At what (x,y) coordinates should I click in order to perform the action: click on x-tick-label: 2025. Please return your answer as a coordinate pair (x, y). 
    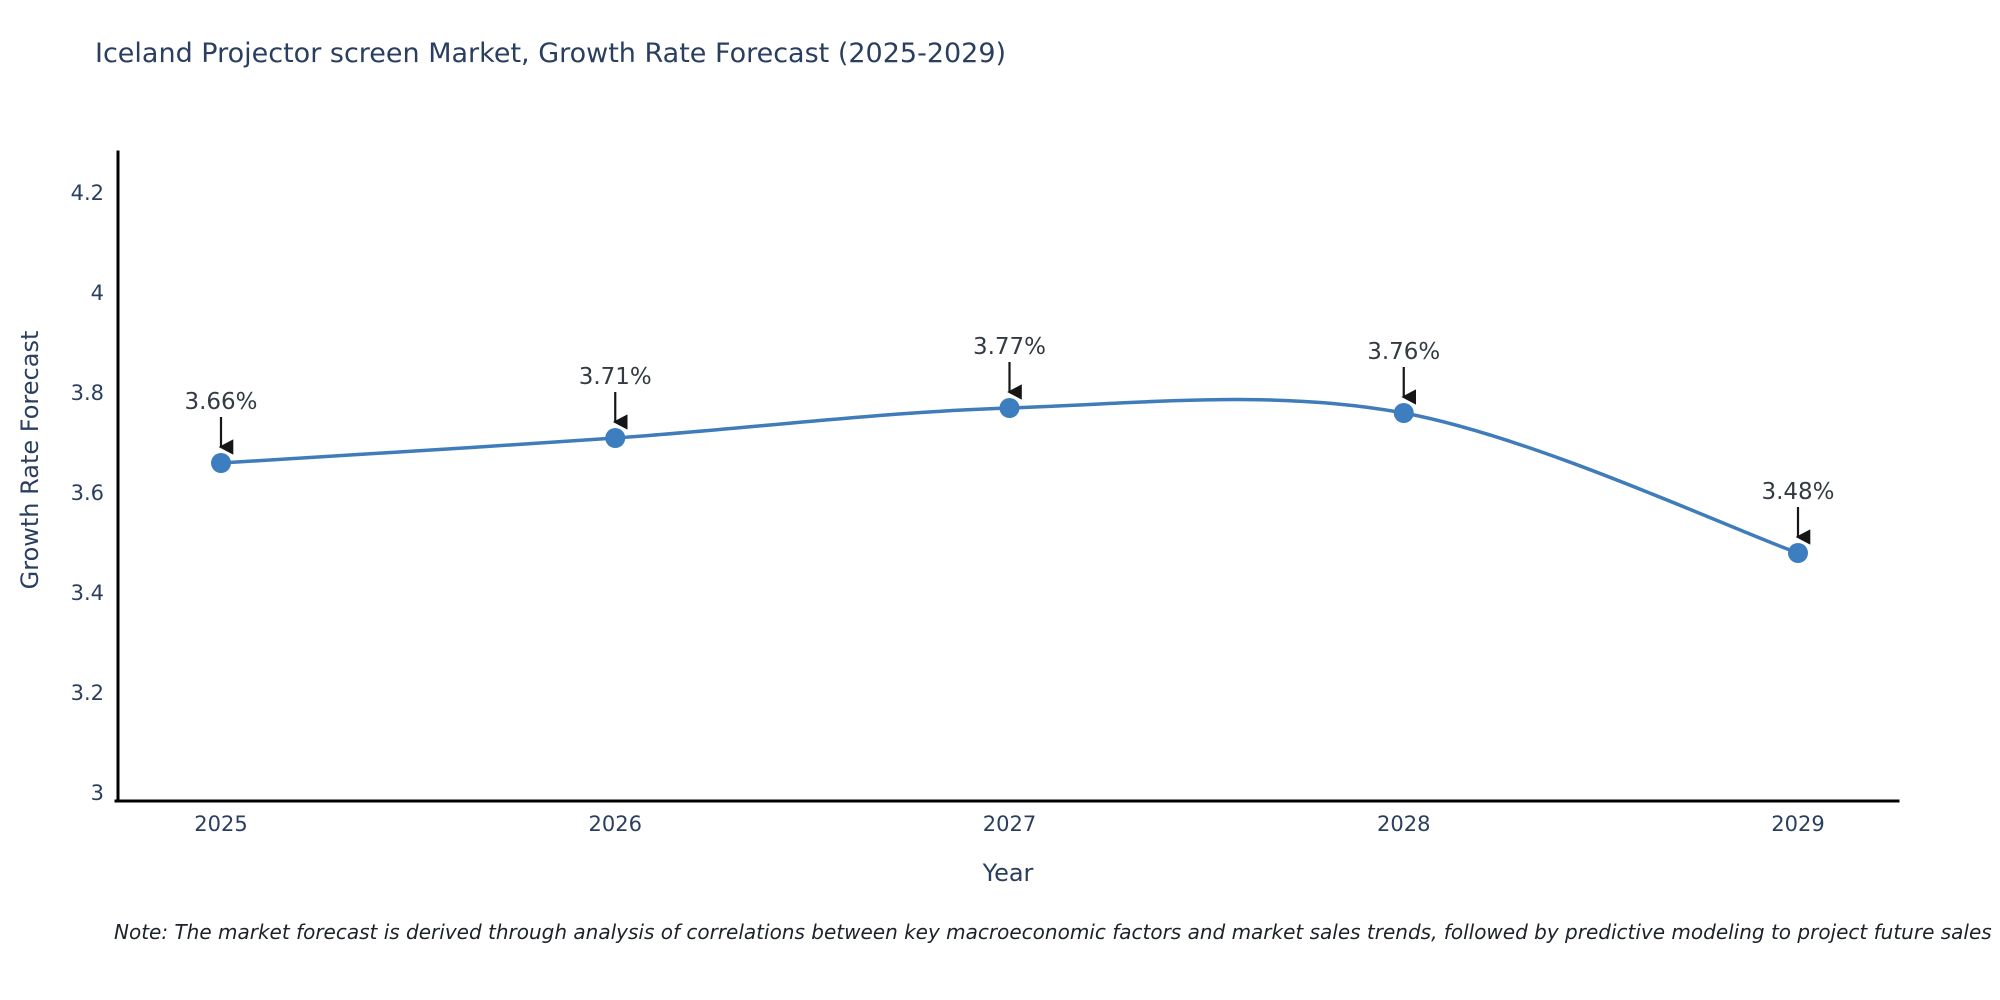
    Looking at the image, I should click on (220, 824).